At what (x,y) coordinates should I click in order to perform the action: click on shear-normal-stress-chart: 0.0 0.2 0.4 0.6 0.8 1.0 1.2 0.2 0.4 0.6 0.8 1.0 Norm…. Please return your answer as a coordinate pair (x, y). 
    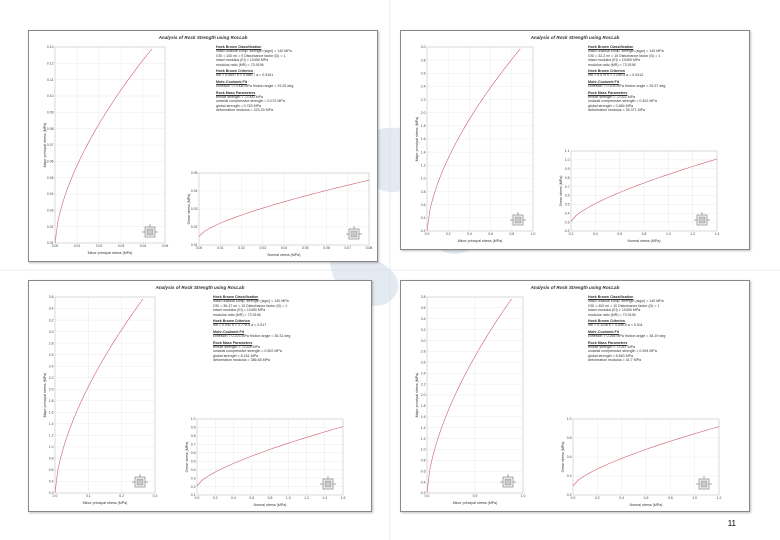
    Looking at the image, I should click on (641, 462).